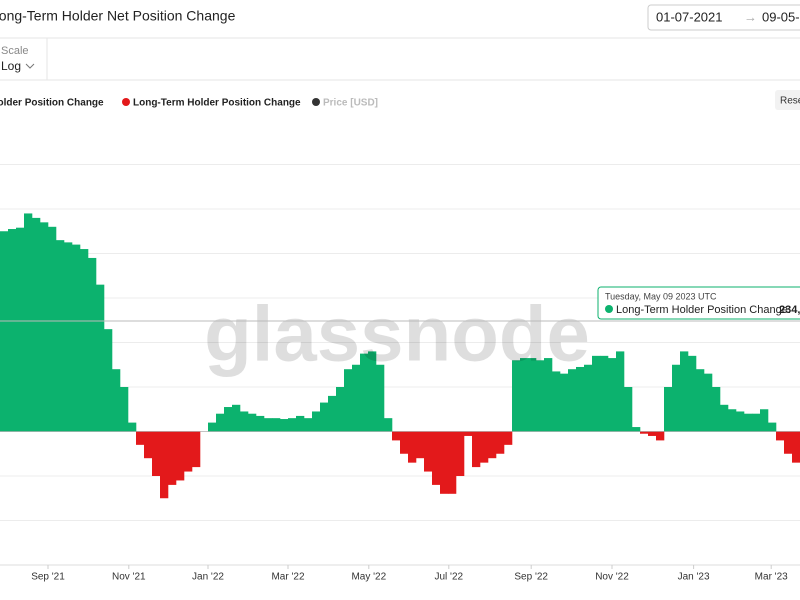  Describe the element at coordinates (48, 577) in the screenshot. I see `x-tick-label: Sep '21` at that location.